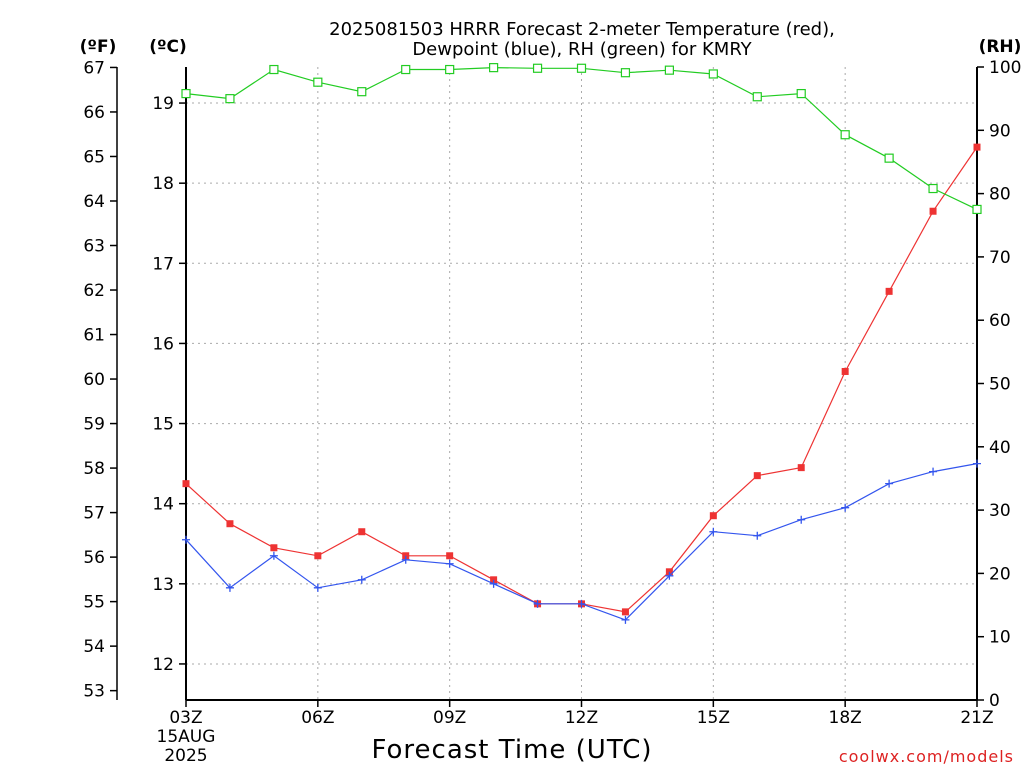  Describe the element at coordinates (1000, 574) in the screenshot. I see `rh-tick-label: 20` at that location.